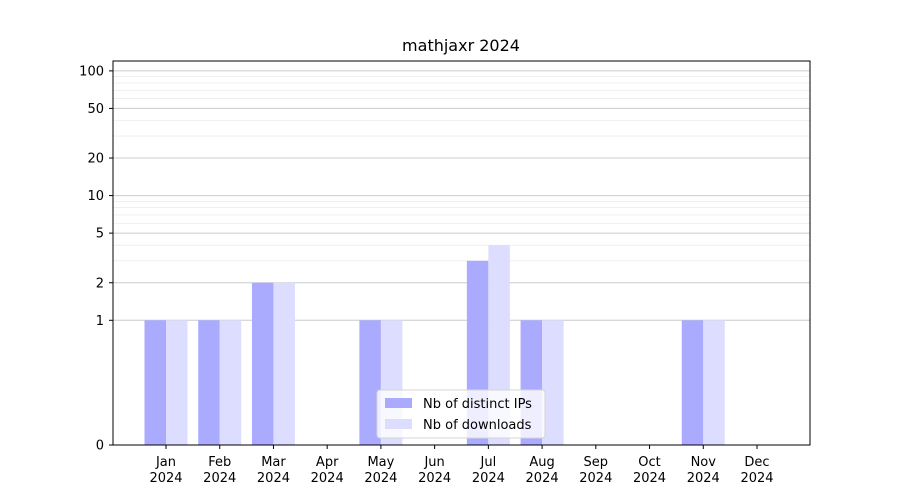  What do you see at coordinates (327, 462) in the screenshot?
I see `x-tick-label-month: Apr` at bounding box center [327, 462].